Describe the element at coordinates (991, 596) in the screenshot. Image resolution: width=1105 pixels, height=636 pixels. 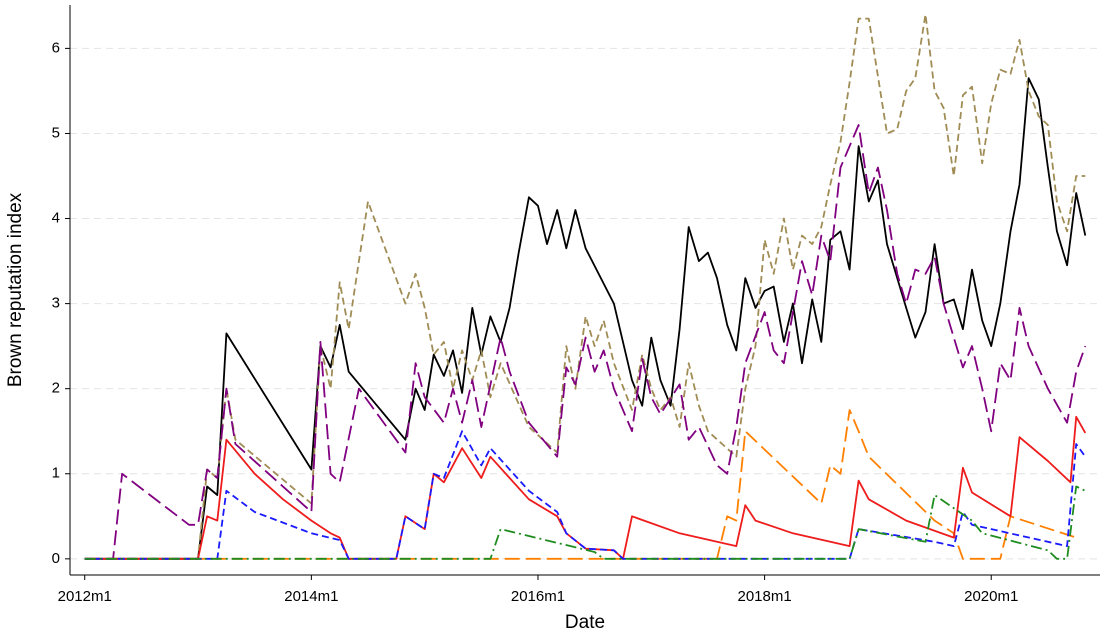
I see `x-tick-label: 2020m1` at that location.